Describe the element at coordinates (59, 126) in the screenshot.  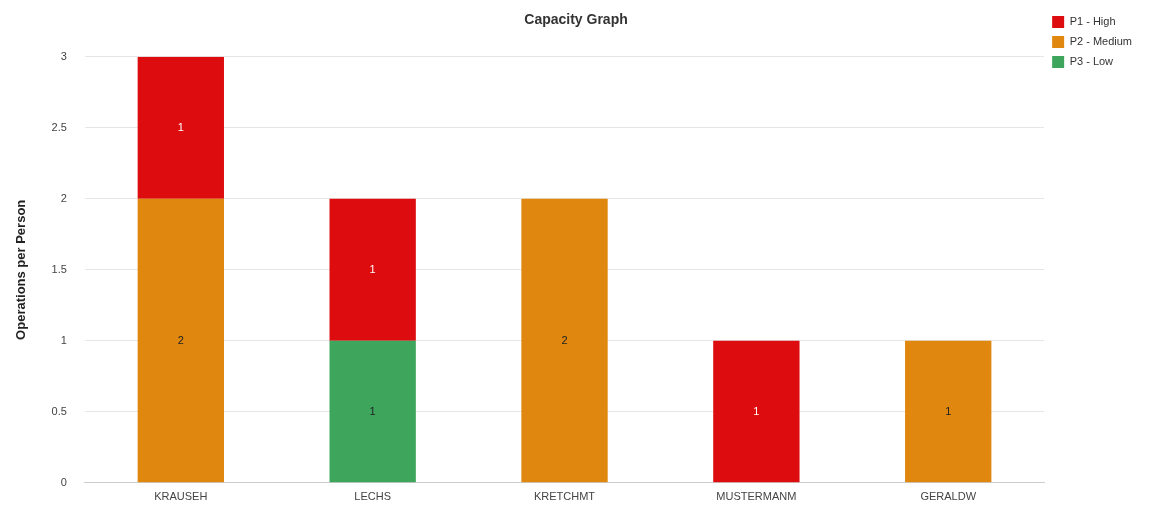
I see `y-tick-label: 2.5` at that location.